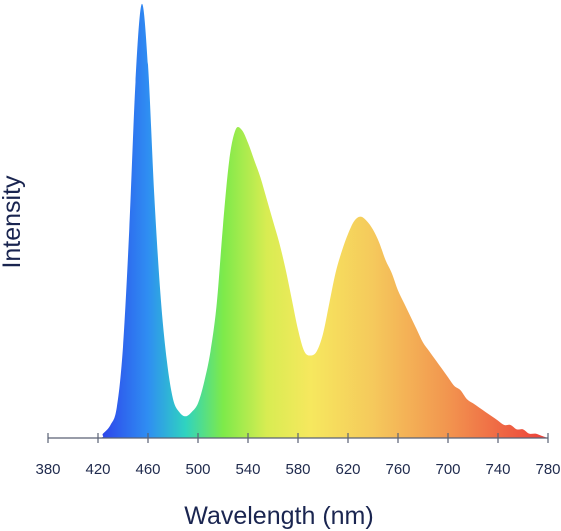  I want to click on x-axis-tick-labels: 380 420 460 500 540 580 620 760 700 740 780, so click(297, 469).